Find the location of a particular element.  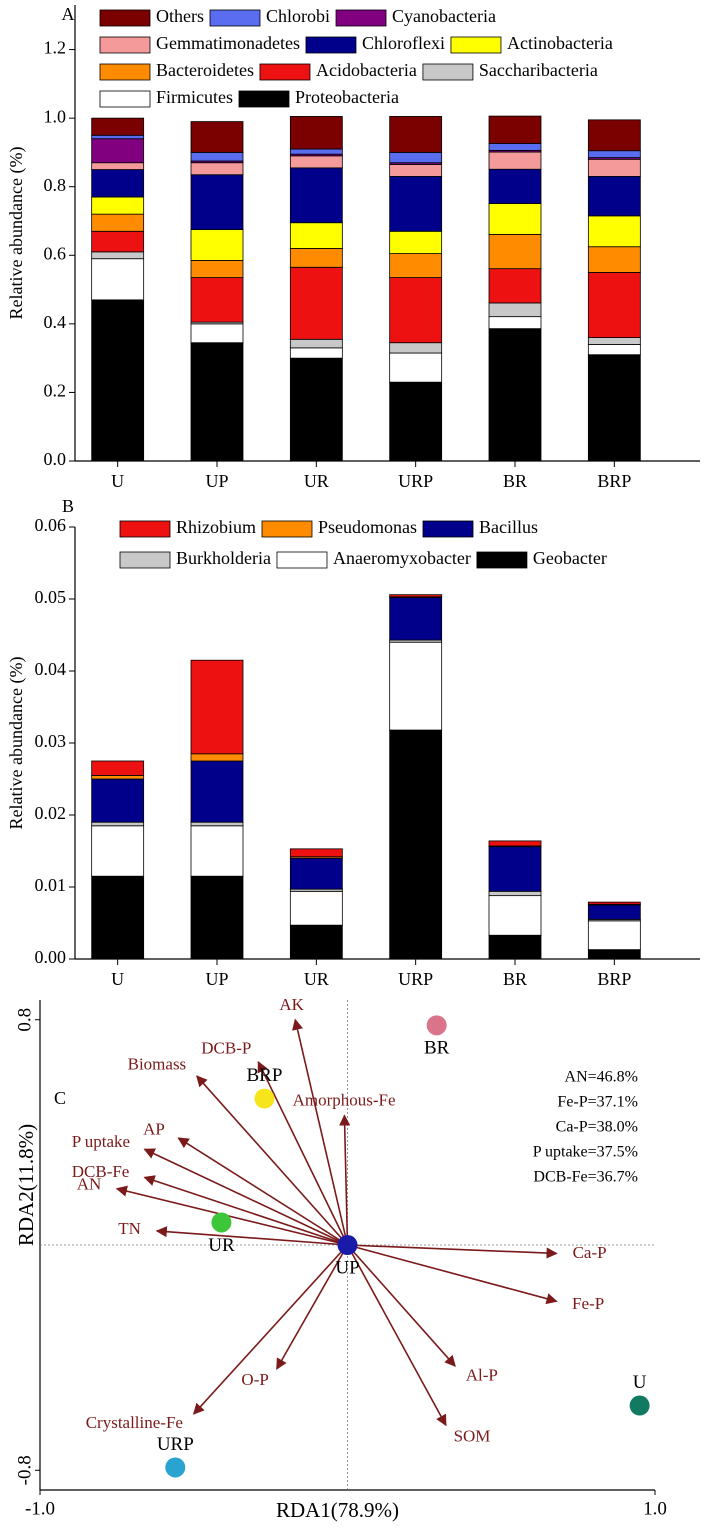

panel-label: A is located at coordinates (68, 14).